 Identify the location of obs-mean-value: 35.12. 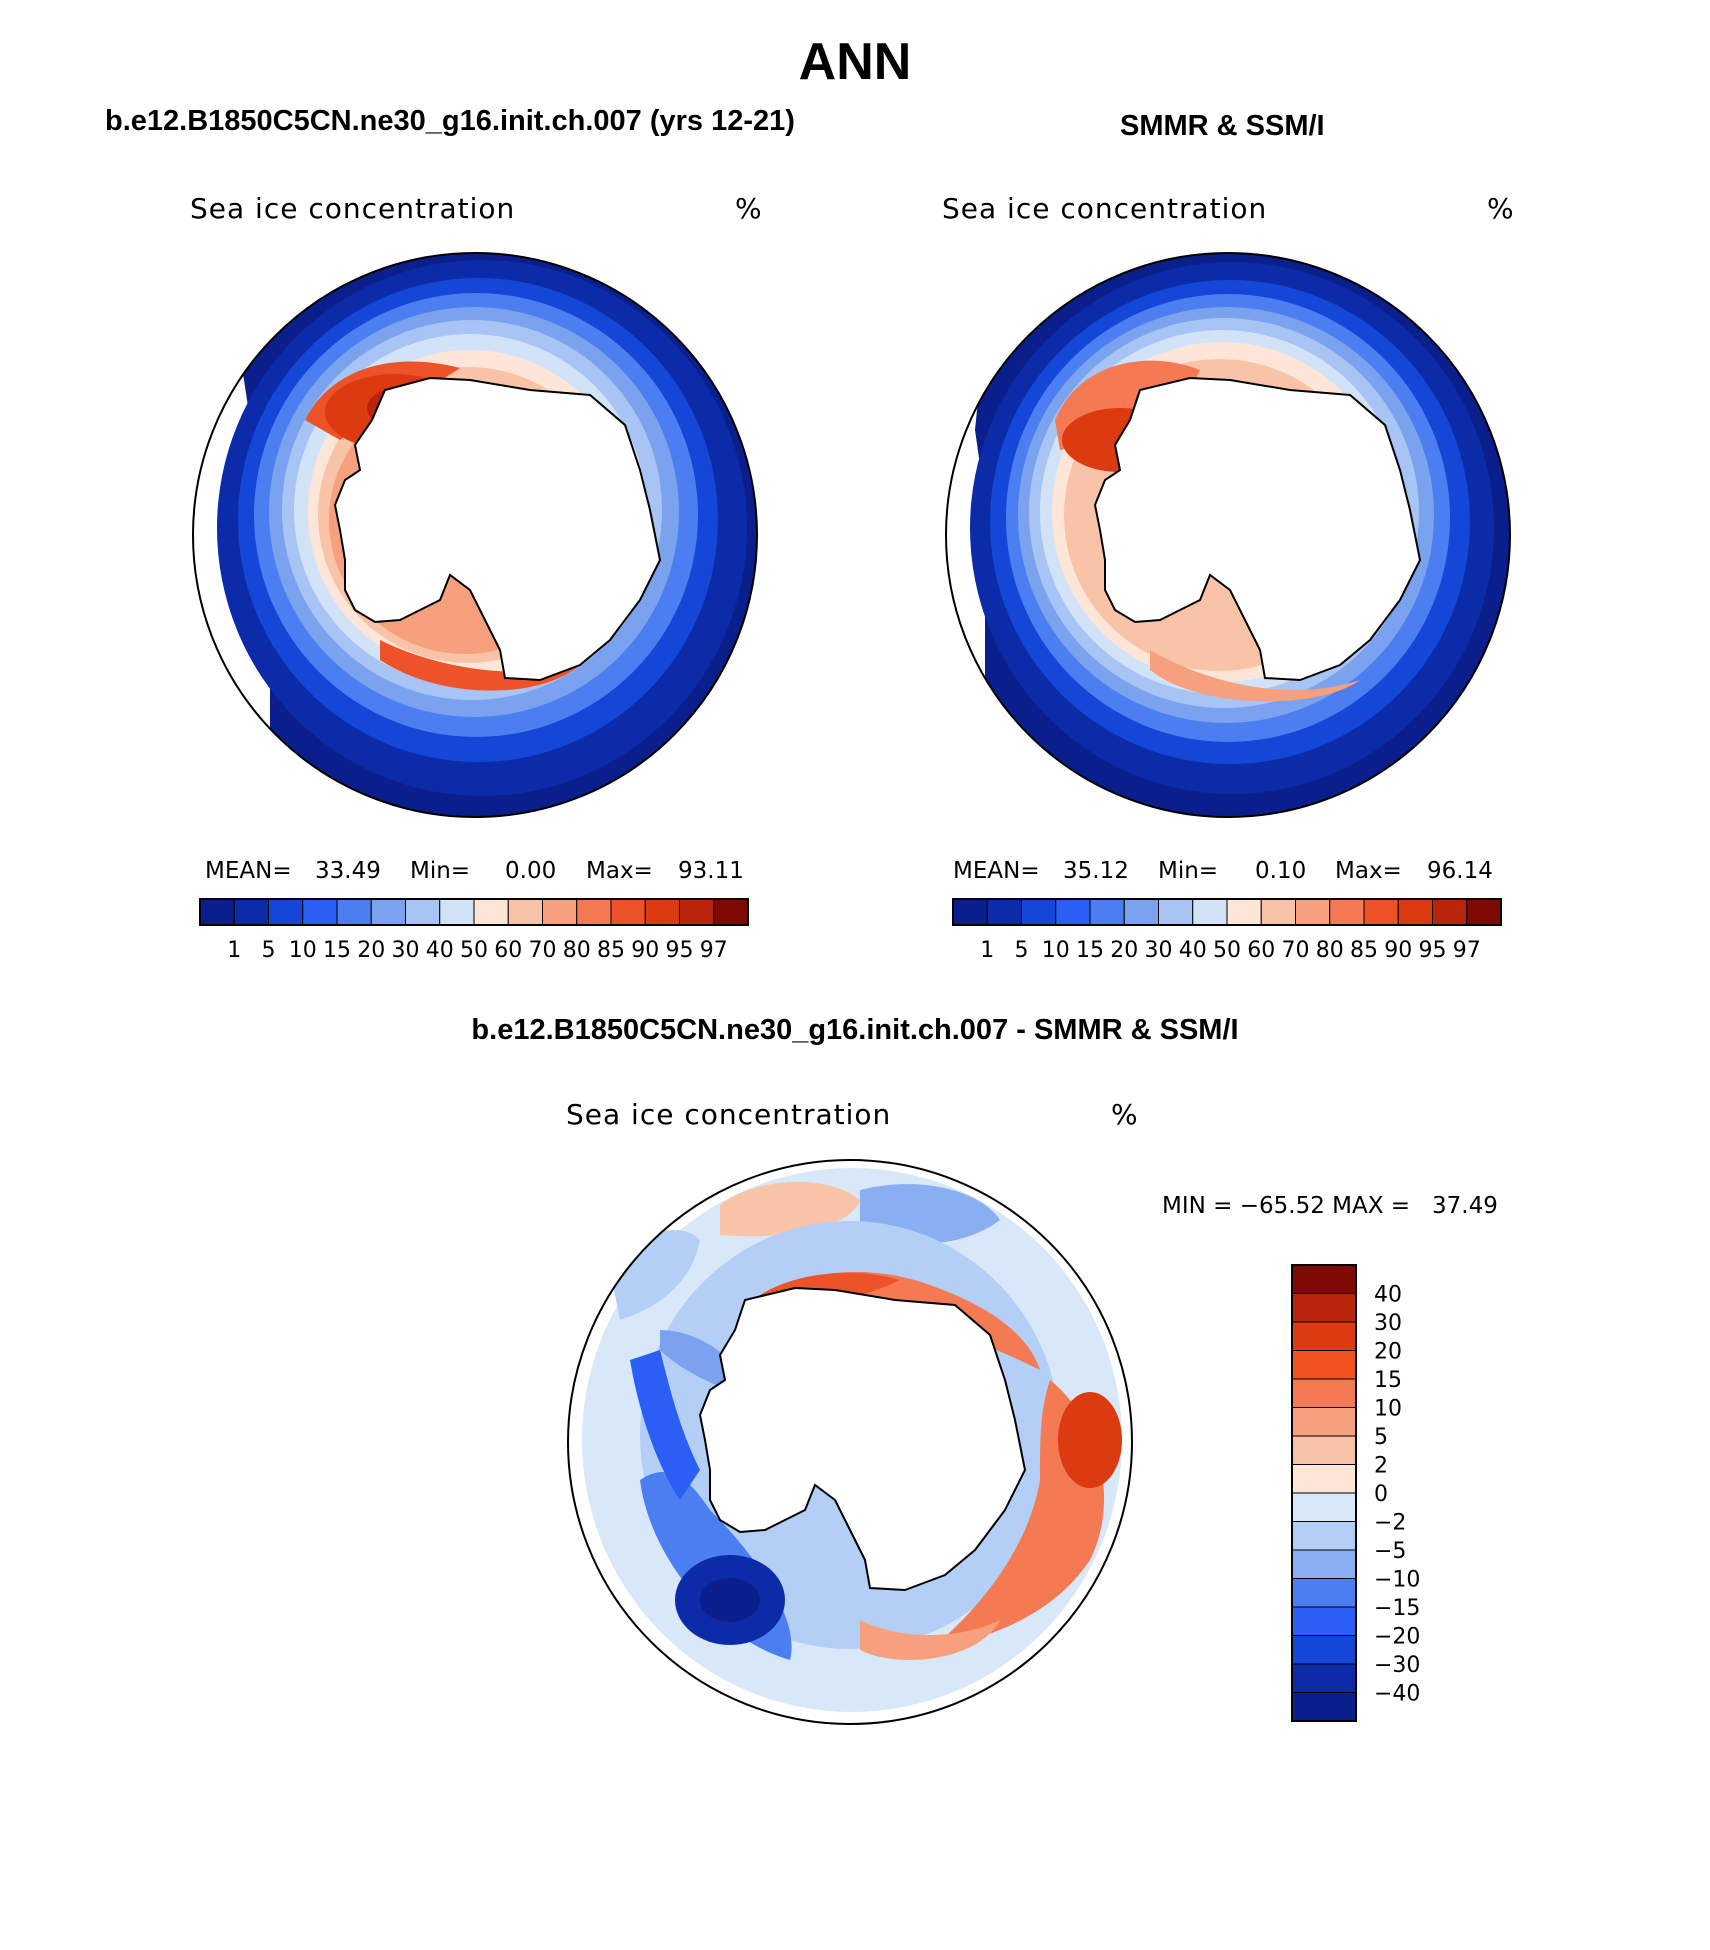
(1096, 871).